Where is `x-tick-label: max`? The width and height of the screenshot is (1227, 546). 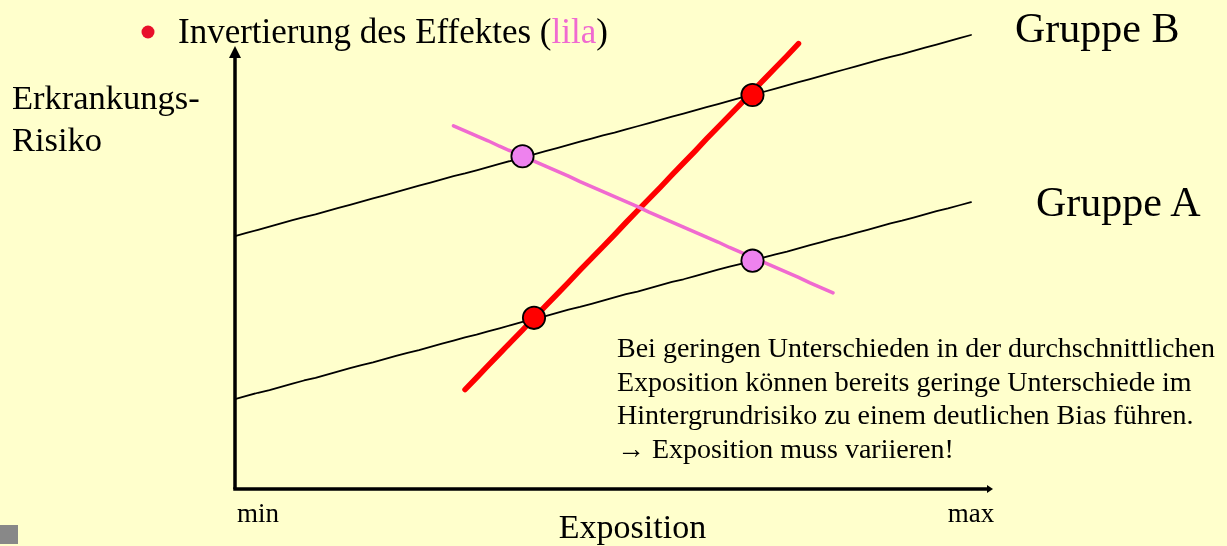
x-tick-label: max is located at coordinates (971, 513).